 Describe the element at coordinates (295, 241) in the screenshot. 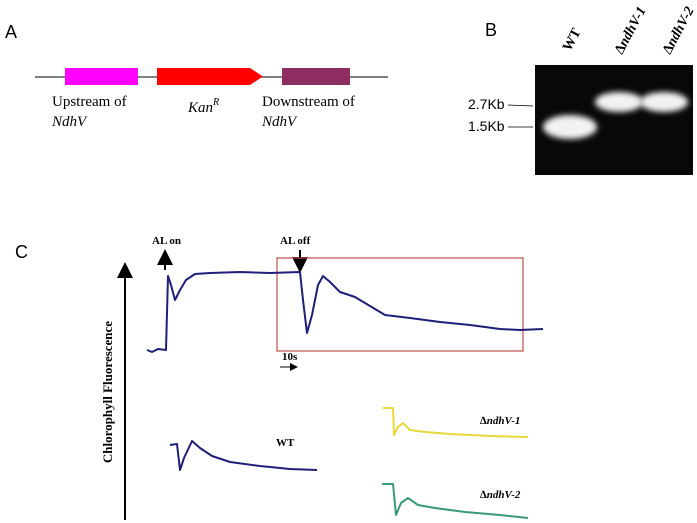

I see `light-off-label: AL off` at that location.